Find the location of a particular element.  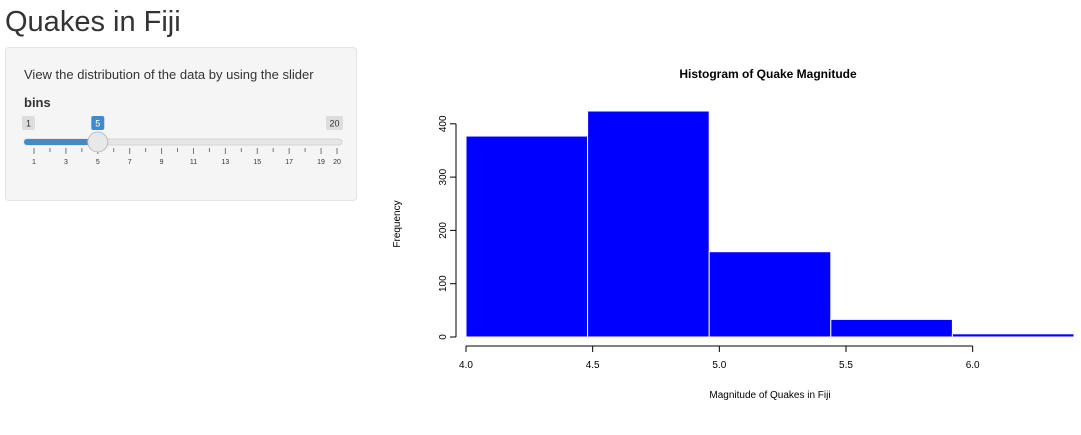

slider-tick-label: 11 is located at coordinates (193, 162).